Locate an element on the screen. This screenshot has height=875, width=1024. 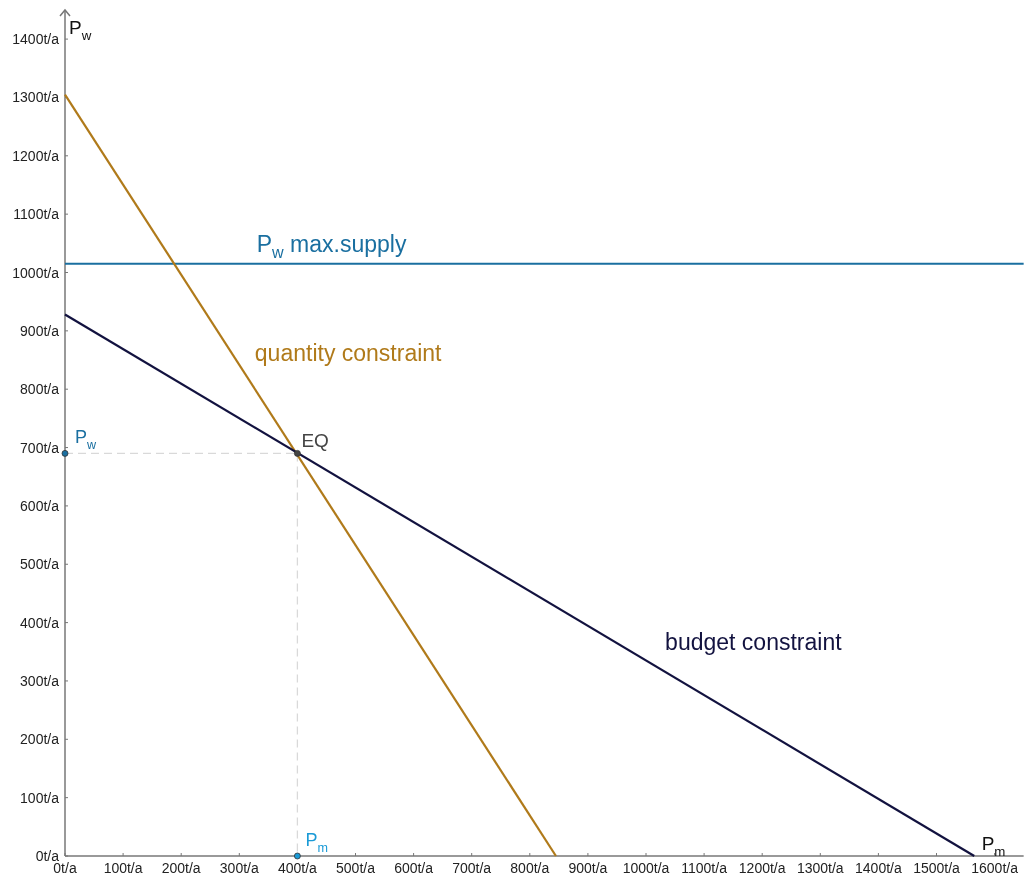
series-label: quantity constraint is located at coordinates (348, 353).